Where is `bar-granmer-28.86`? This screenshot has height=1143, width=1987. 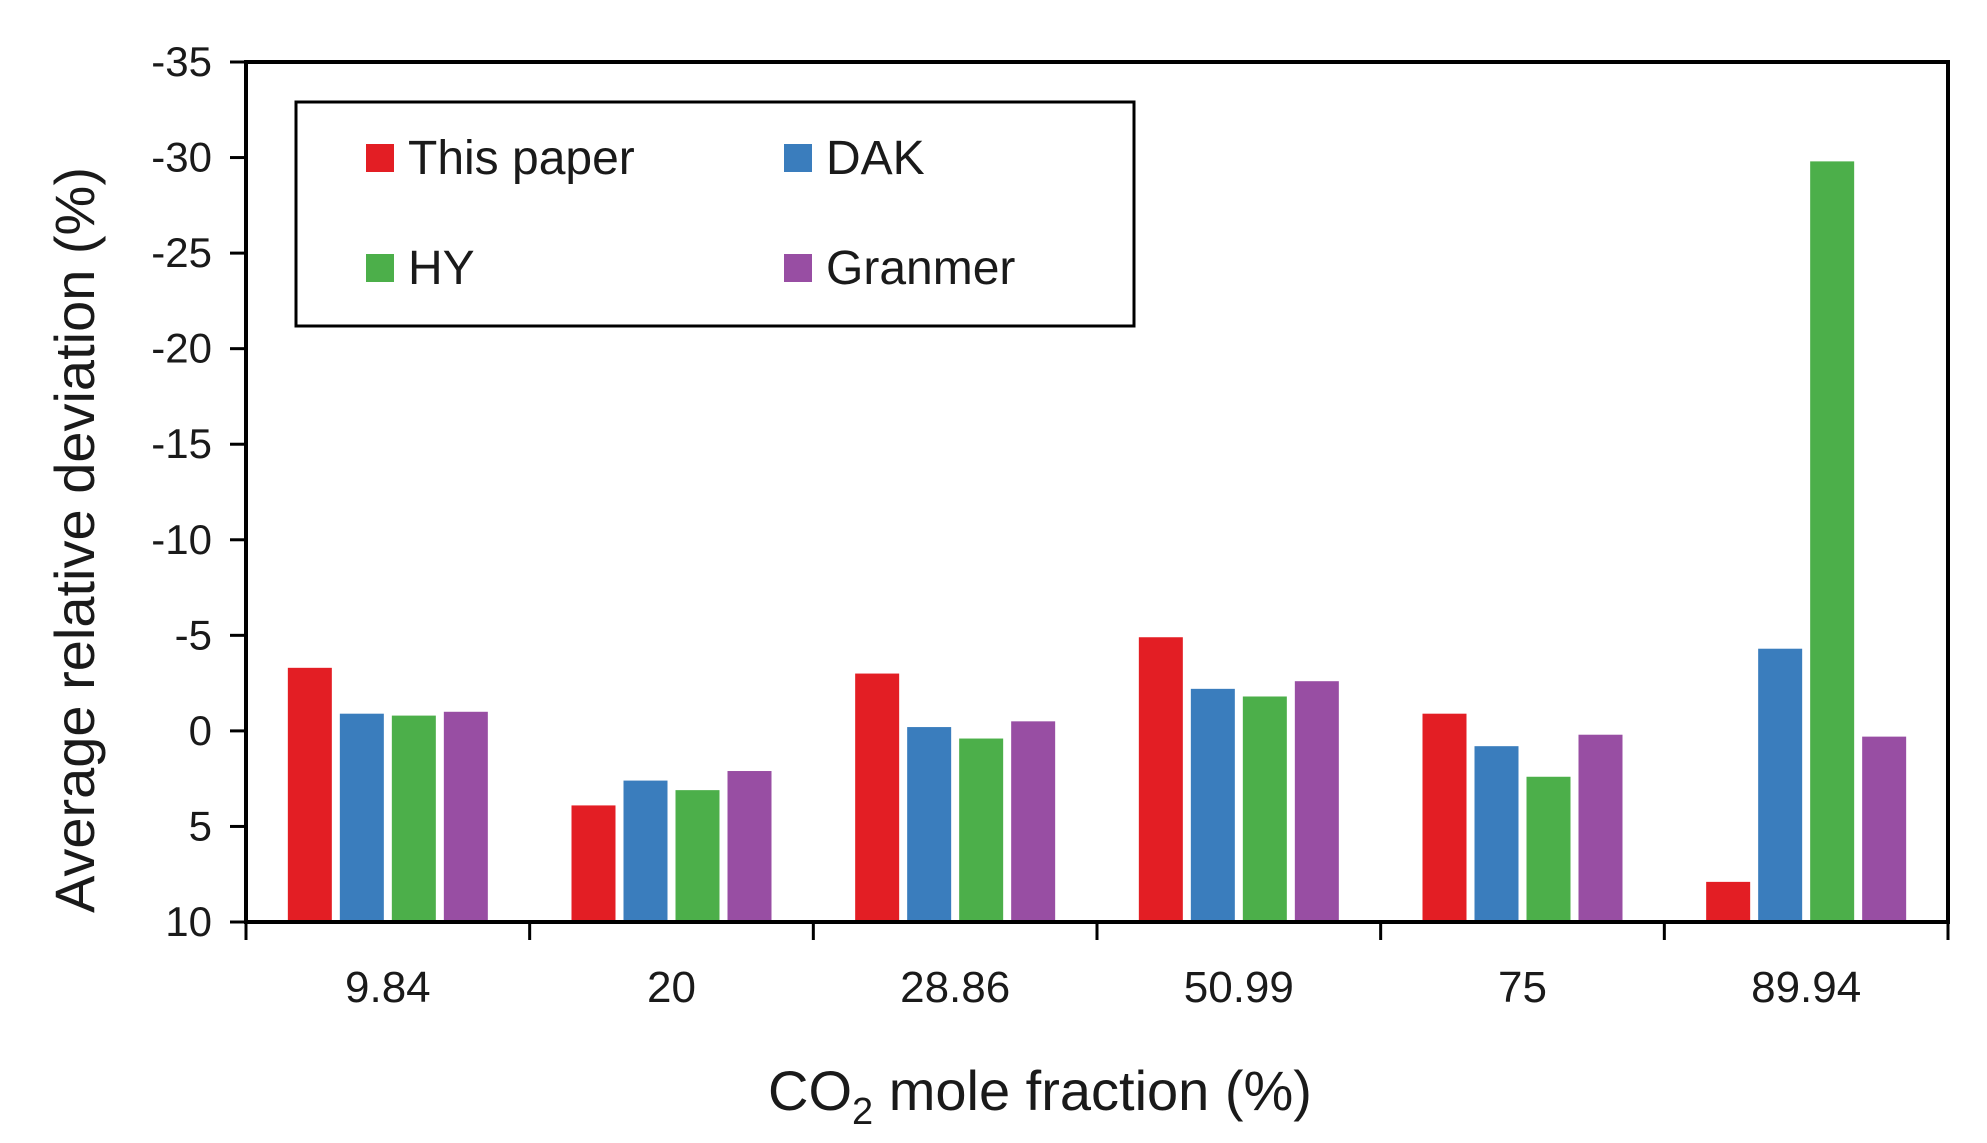 bar-granmer-28.86 is located at coordinates (1033, 821).